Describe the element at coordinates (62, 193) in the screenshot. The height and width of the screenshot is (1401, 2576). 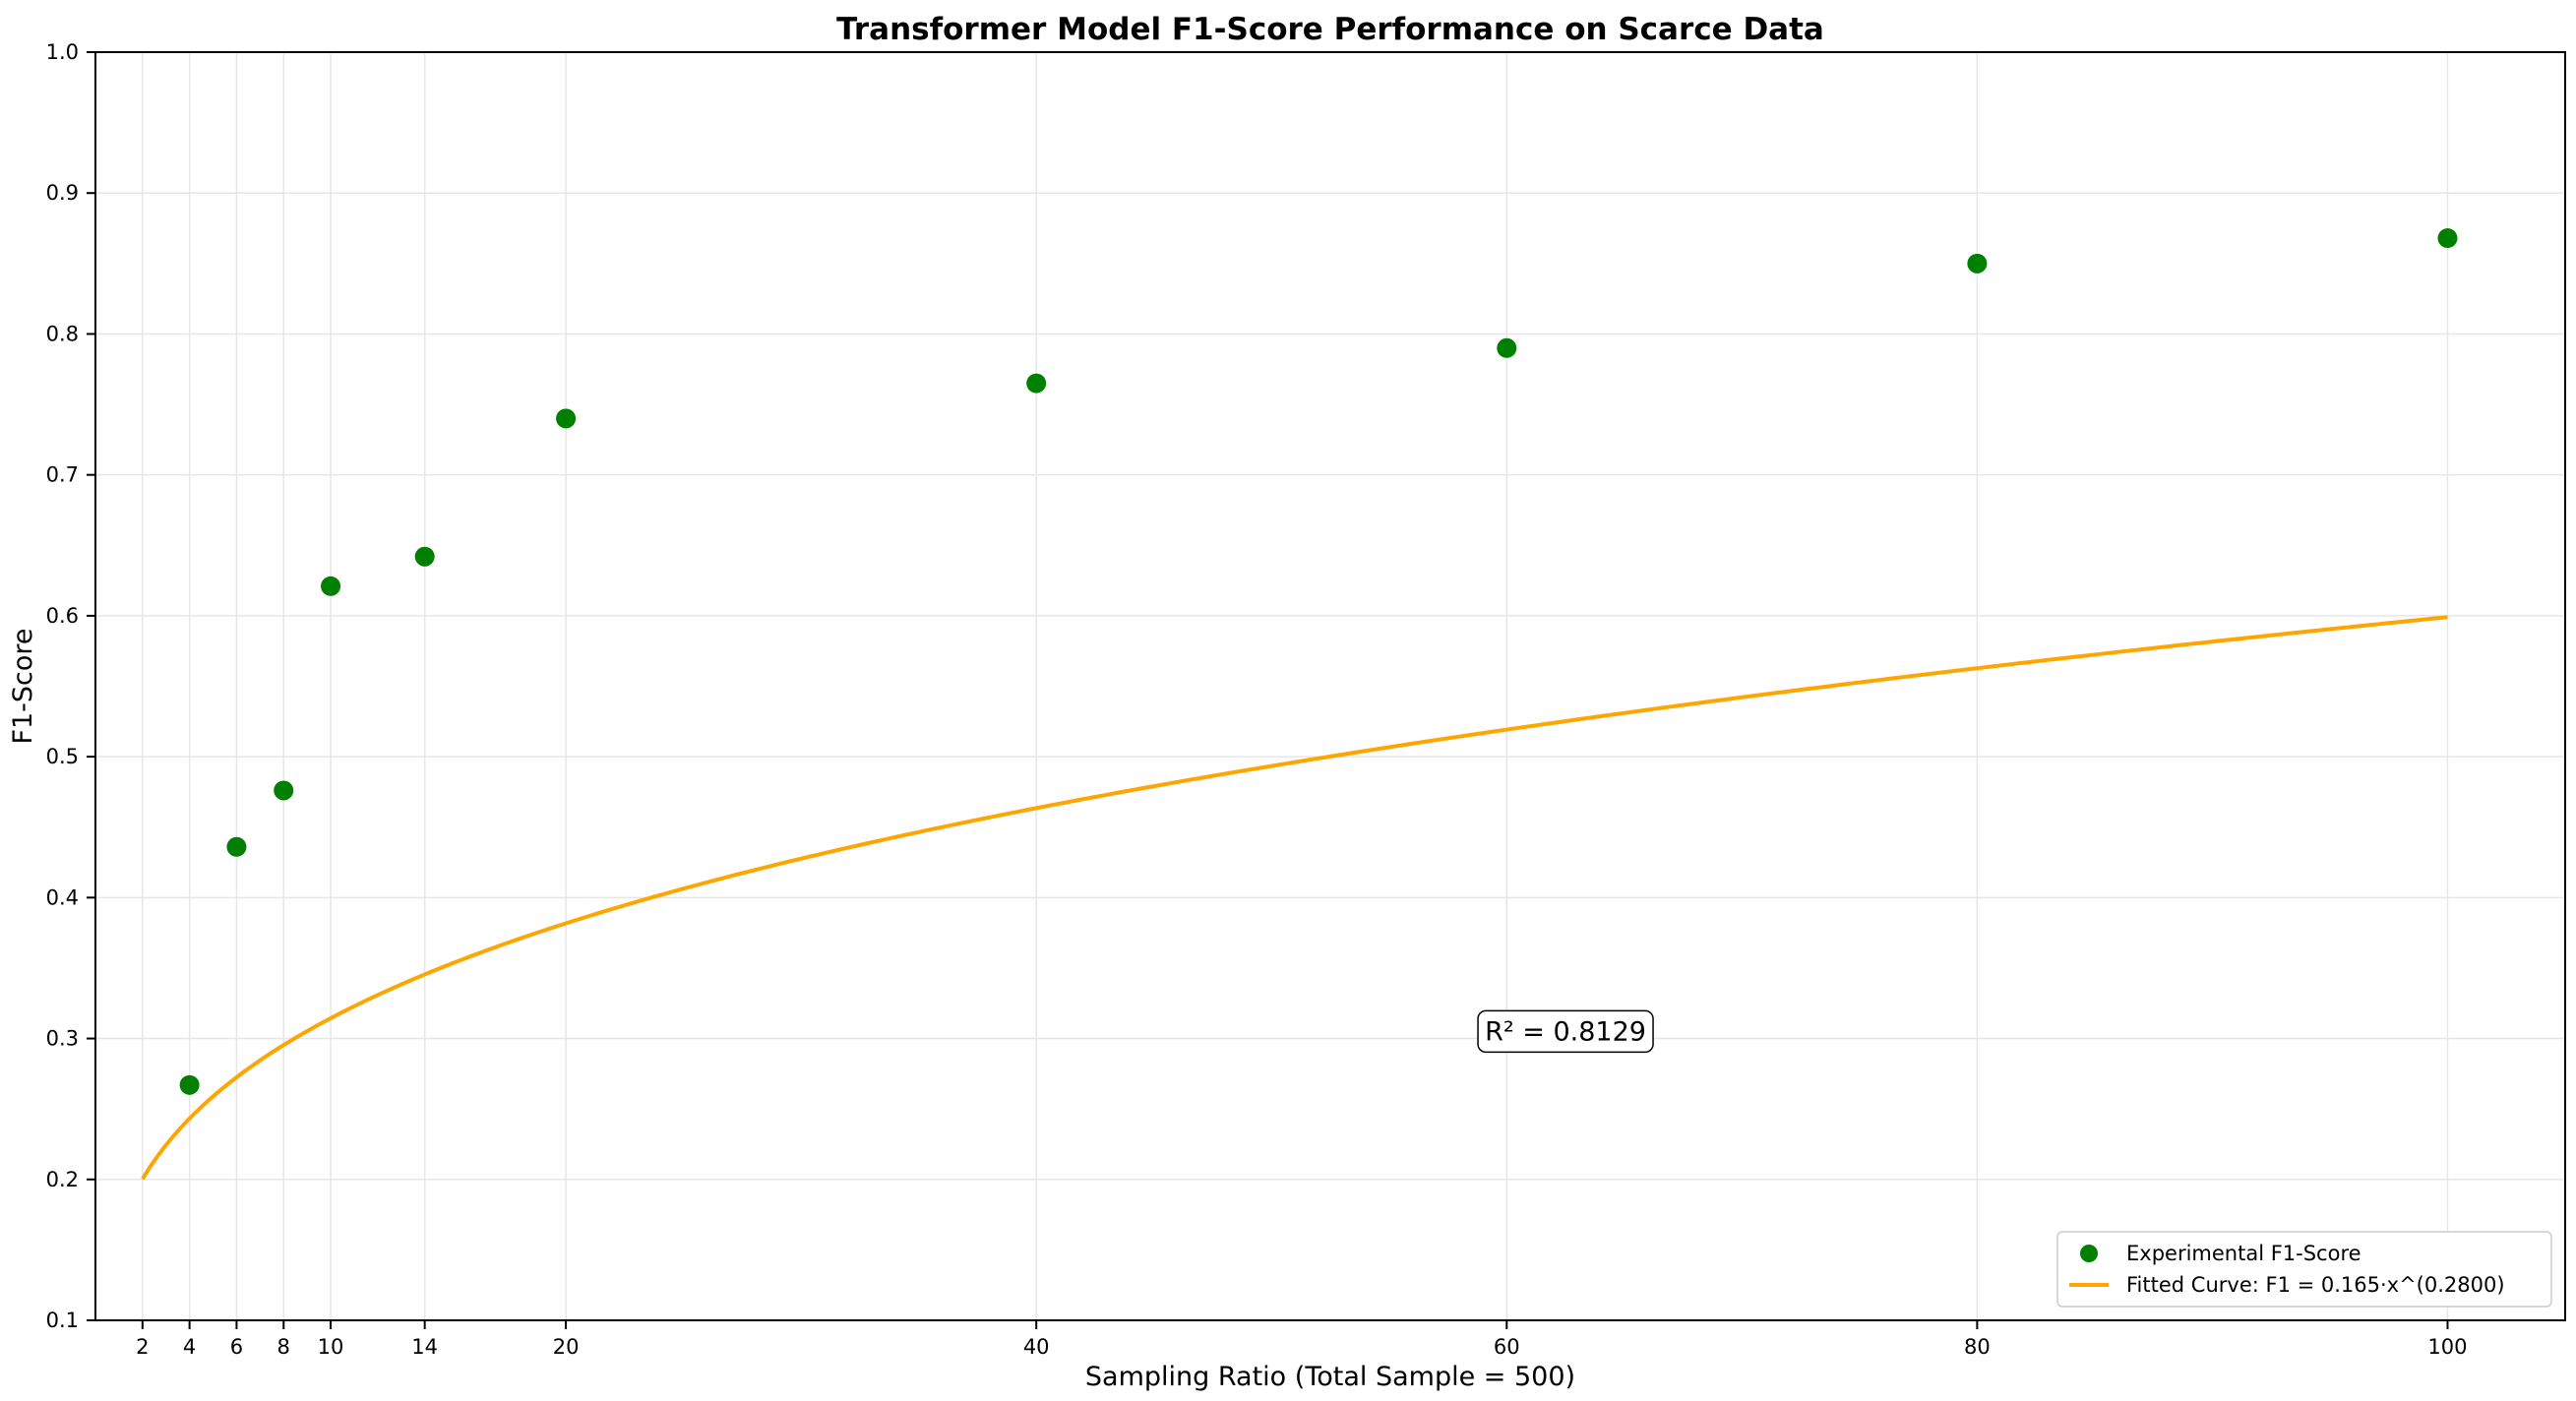
I see `y-tick-label: 0.9` at that location.